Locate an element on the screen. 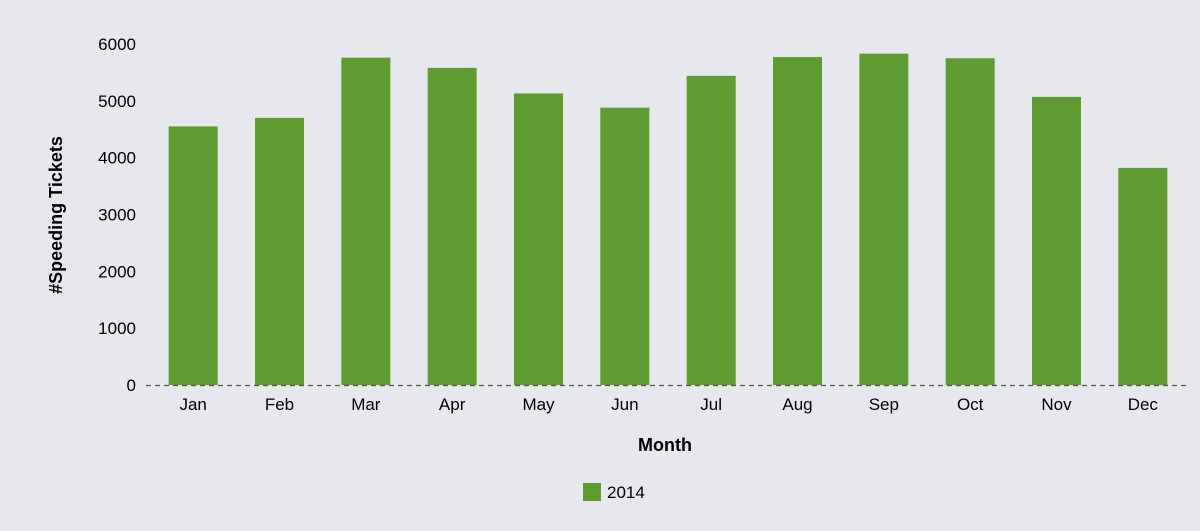 This screenshot has width=1200, height=531. legend: 2014 is located at coordinates (614, 492).